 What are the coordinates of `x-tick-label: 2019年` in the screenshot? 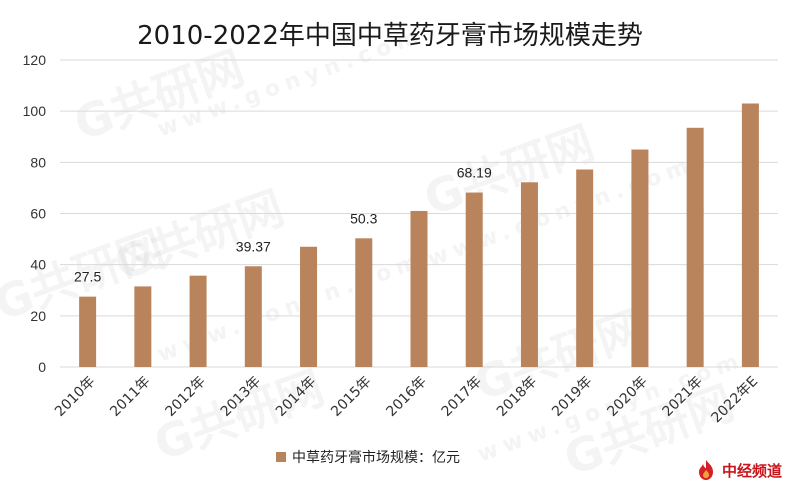 It's located at (572, 397).